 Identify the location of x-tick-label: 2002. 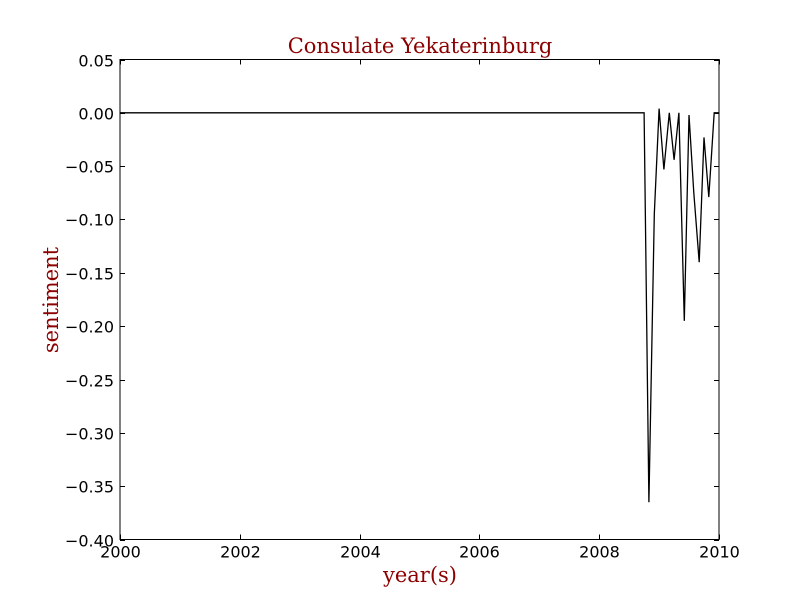
(240, 552).